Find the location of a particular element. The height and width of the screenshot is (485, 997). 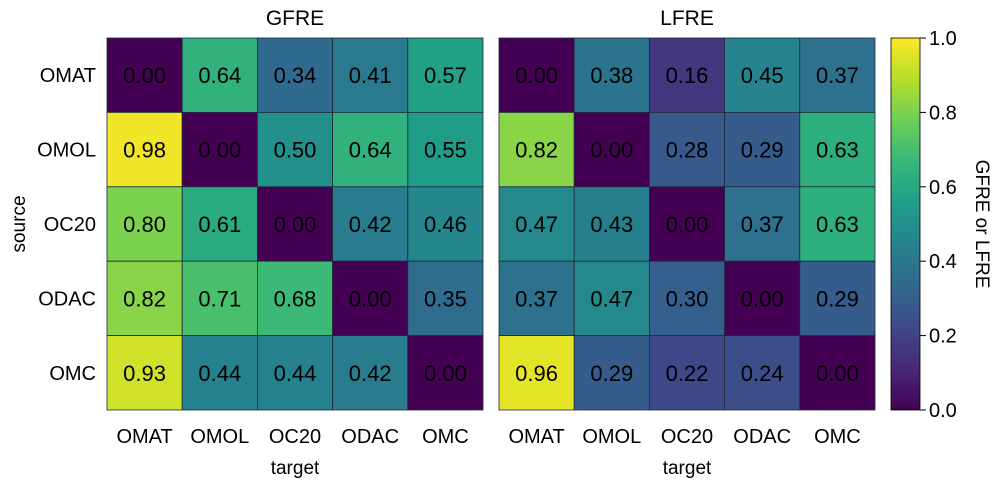

cell-value-label: 0.57 is located at coordinates (445, 75).